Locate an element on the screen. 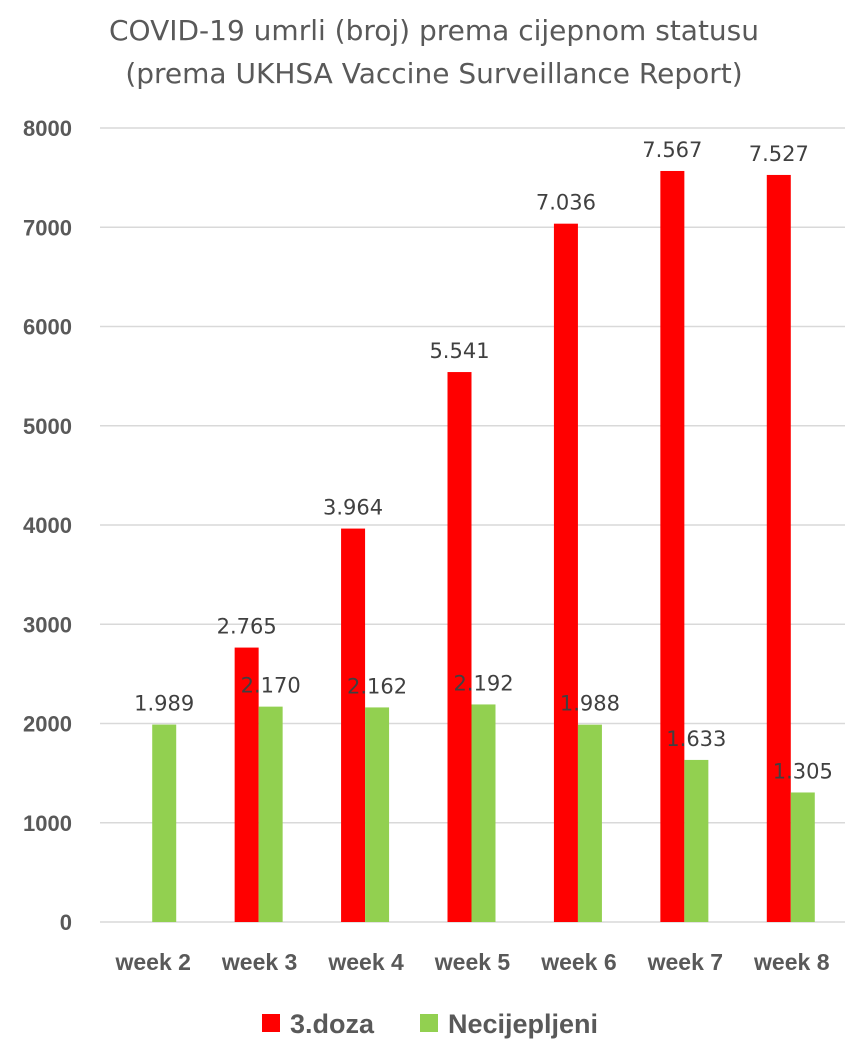  y-tick-label: 0 is located at coordinates (66, 922).